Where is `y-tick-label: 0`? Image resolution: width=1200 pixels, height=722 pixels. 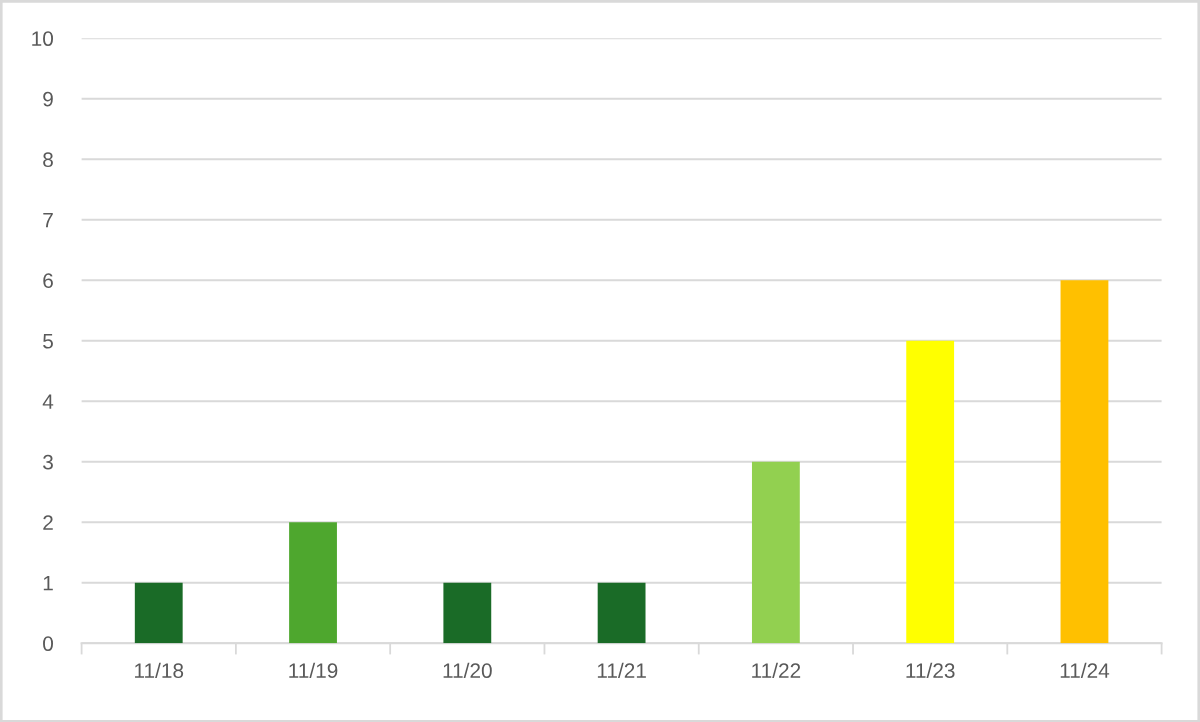
y-tick-label: 0 is located at coordinates (48, 644).